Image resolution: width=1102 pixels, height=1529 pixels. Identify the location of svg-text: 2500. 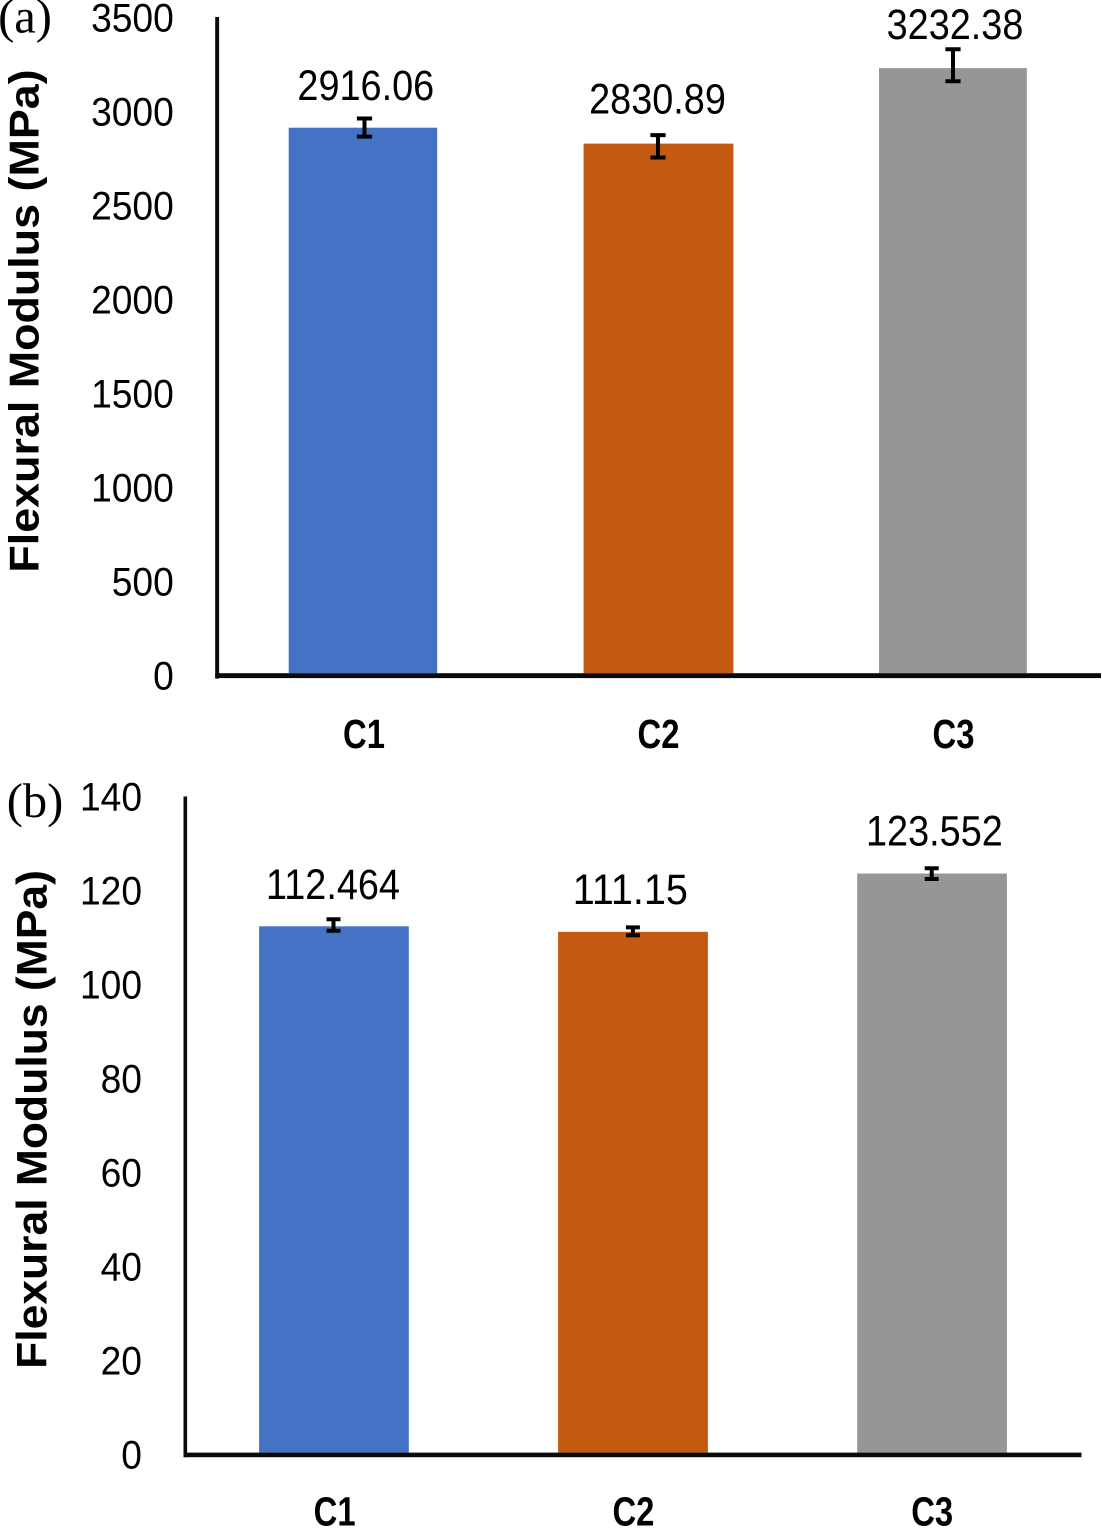
(132, 206).